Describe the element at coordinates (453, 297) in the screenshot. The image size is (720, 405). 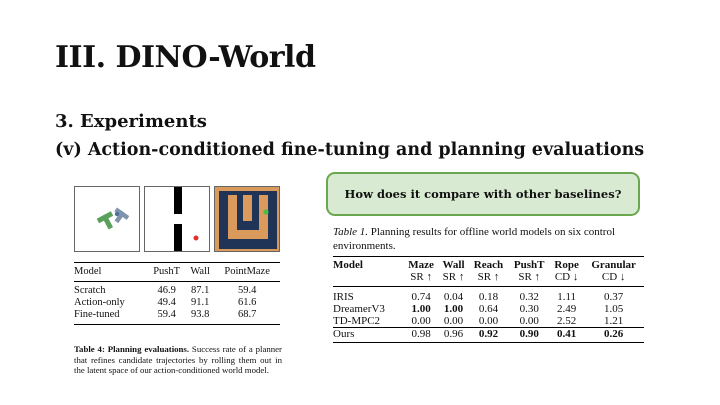
I see `table-cell: 0.04` at that location.